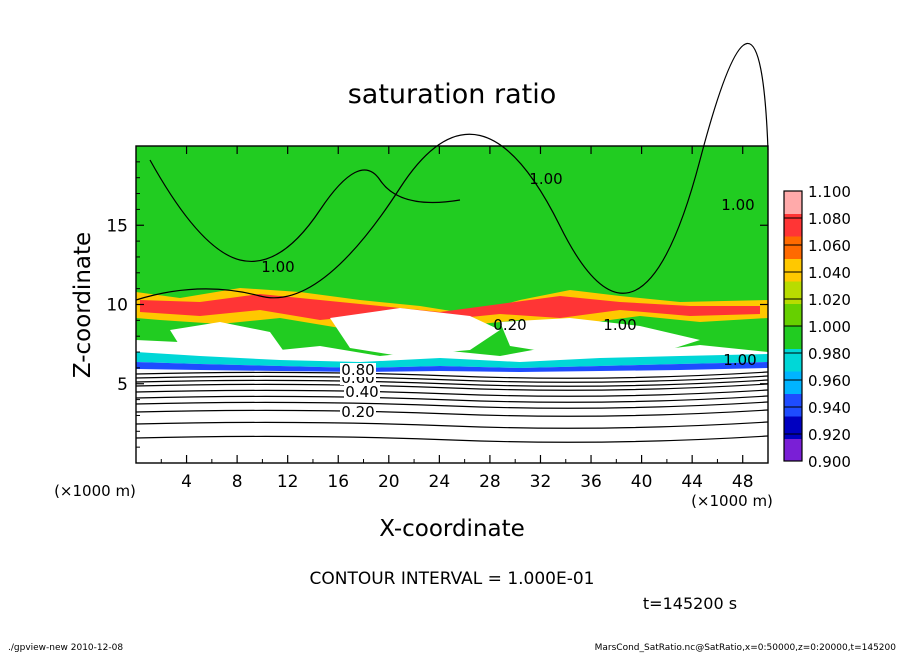 The image size is (904, 654). Describe the element at coordinates (452, 94) in the screenshot. I see `chart-title: saturation ratio` at that location.